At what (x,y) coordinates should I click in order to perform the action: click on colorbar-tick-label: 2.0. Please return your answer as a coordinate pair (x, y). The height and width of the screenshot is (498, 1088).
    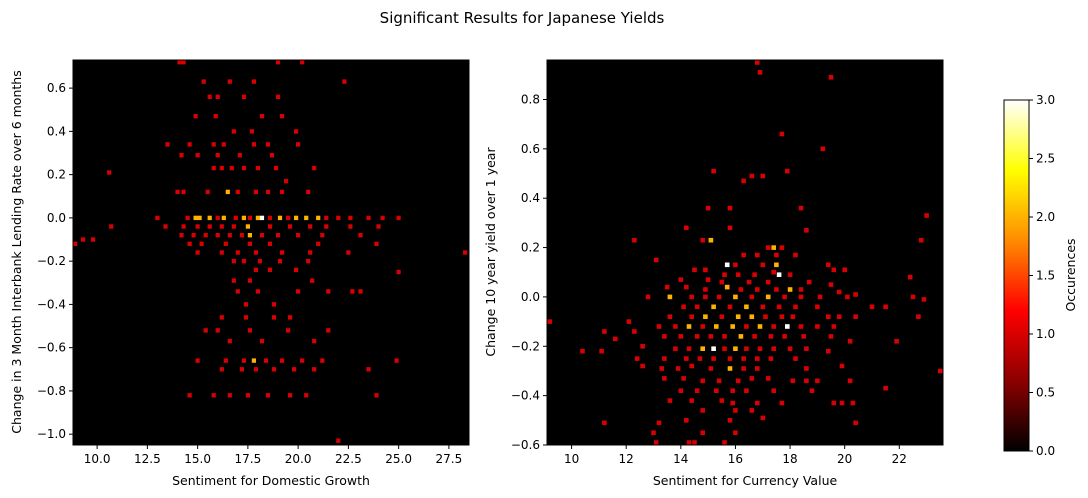
    Looking at the image, I should click on (1045, 217).